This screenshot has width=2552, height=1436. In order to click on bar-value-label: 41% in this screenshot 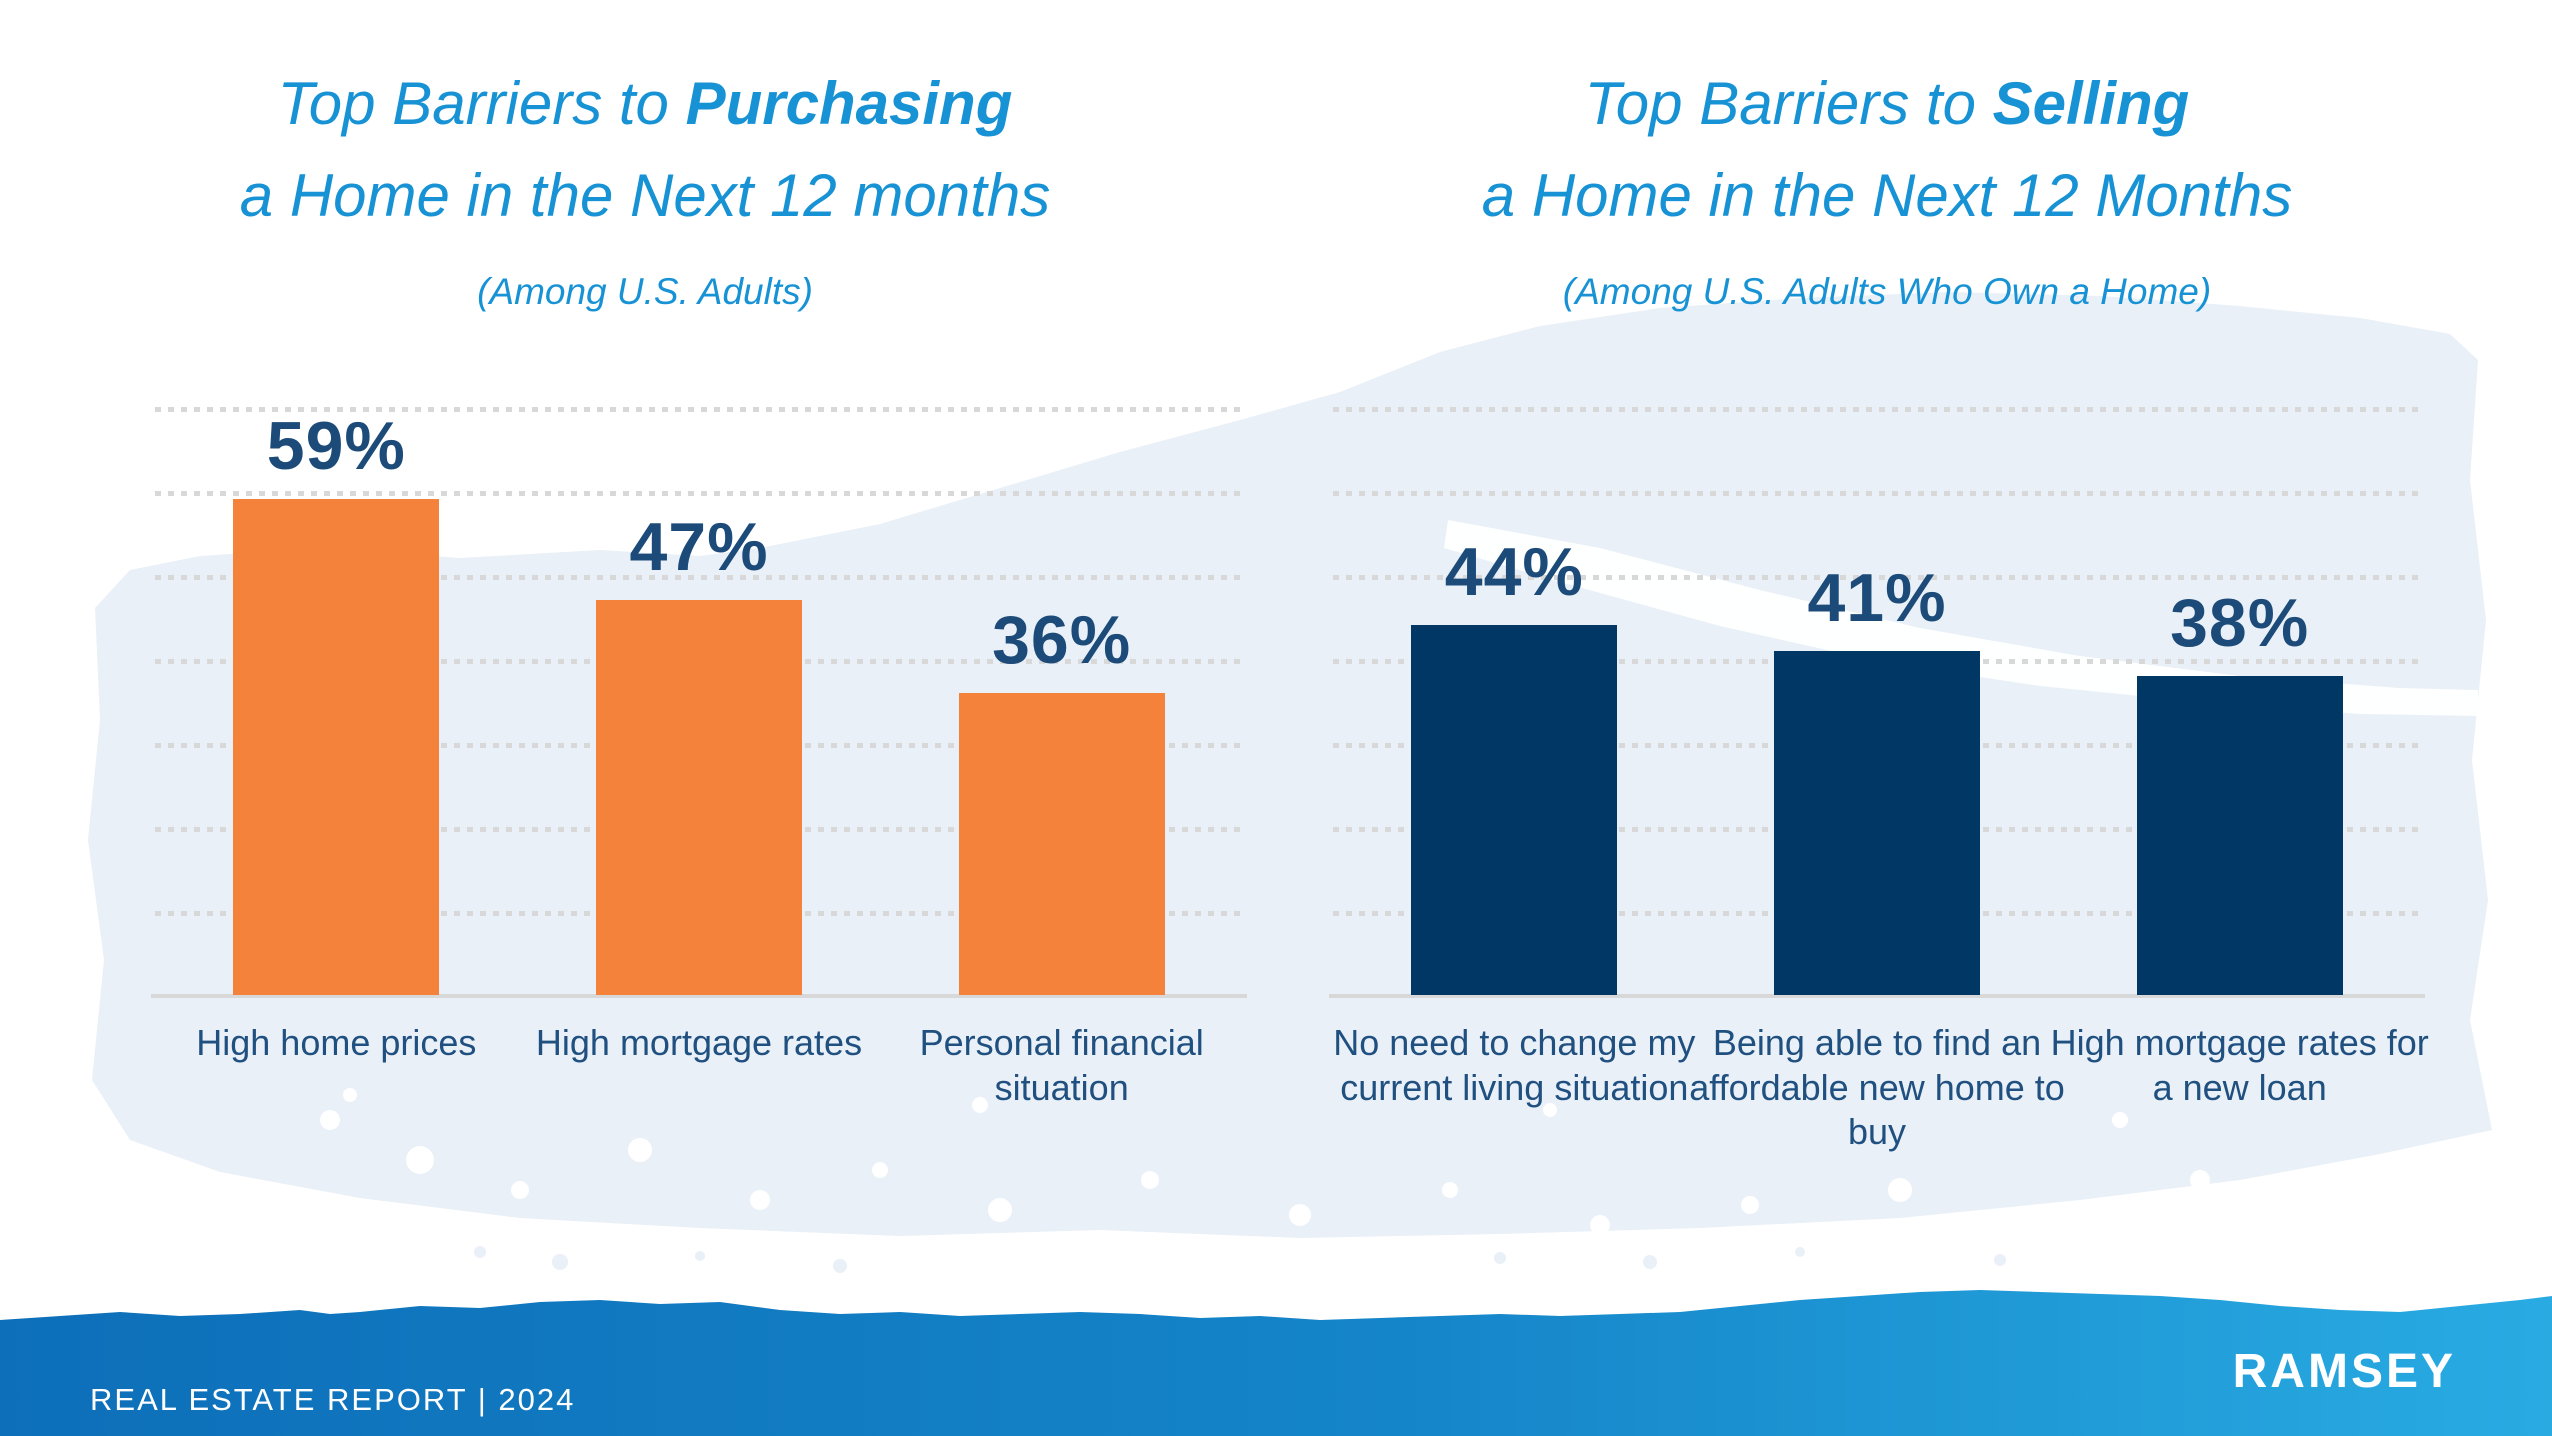, I will do `click(1877, 597)`.